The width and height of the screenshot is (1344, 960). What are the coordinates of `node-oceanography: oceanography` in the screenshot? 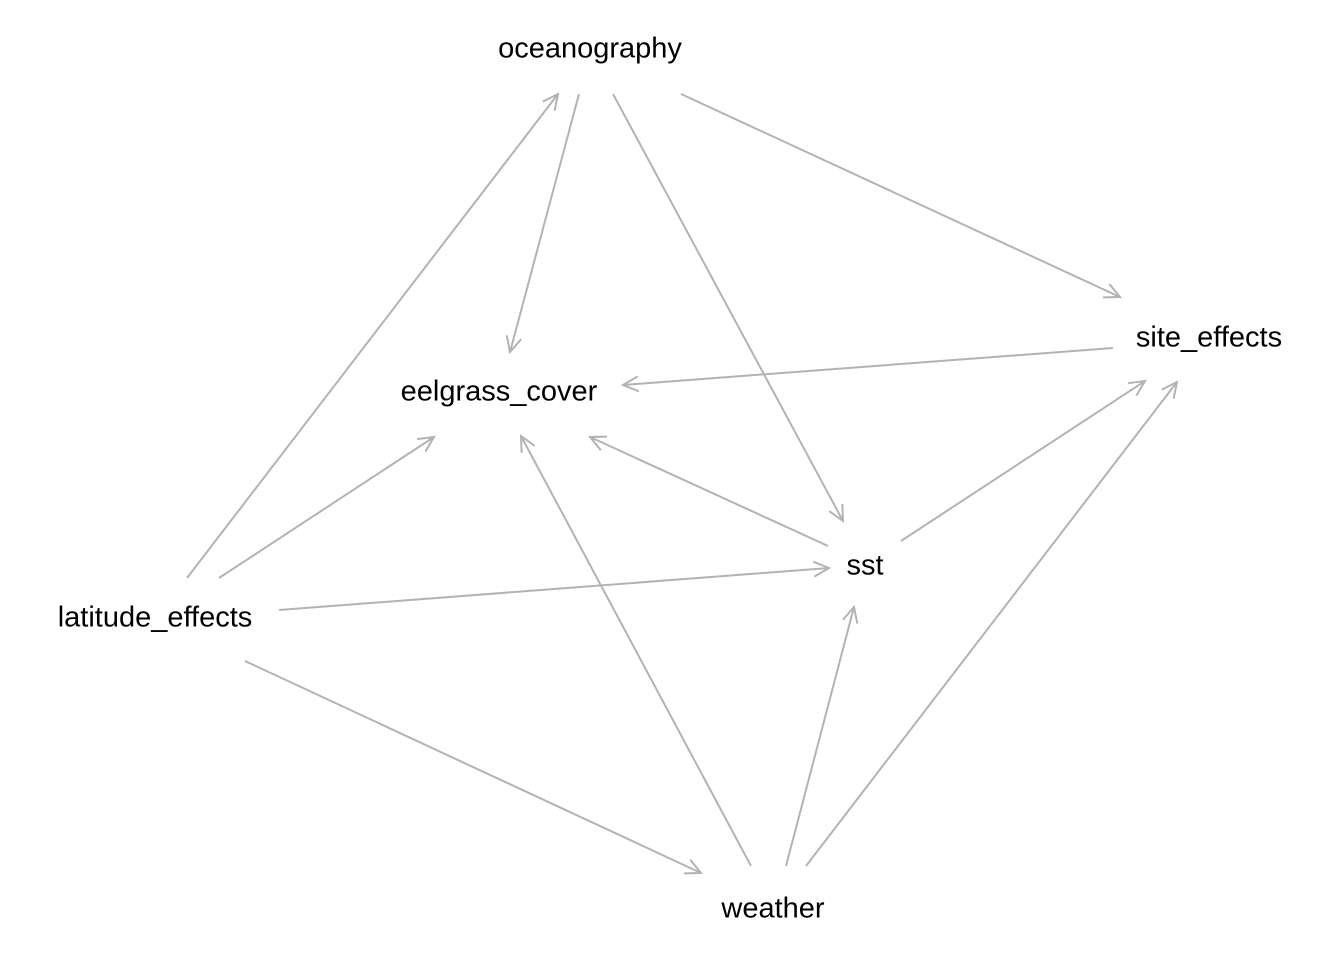 It's located at (590, 49).